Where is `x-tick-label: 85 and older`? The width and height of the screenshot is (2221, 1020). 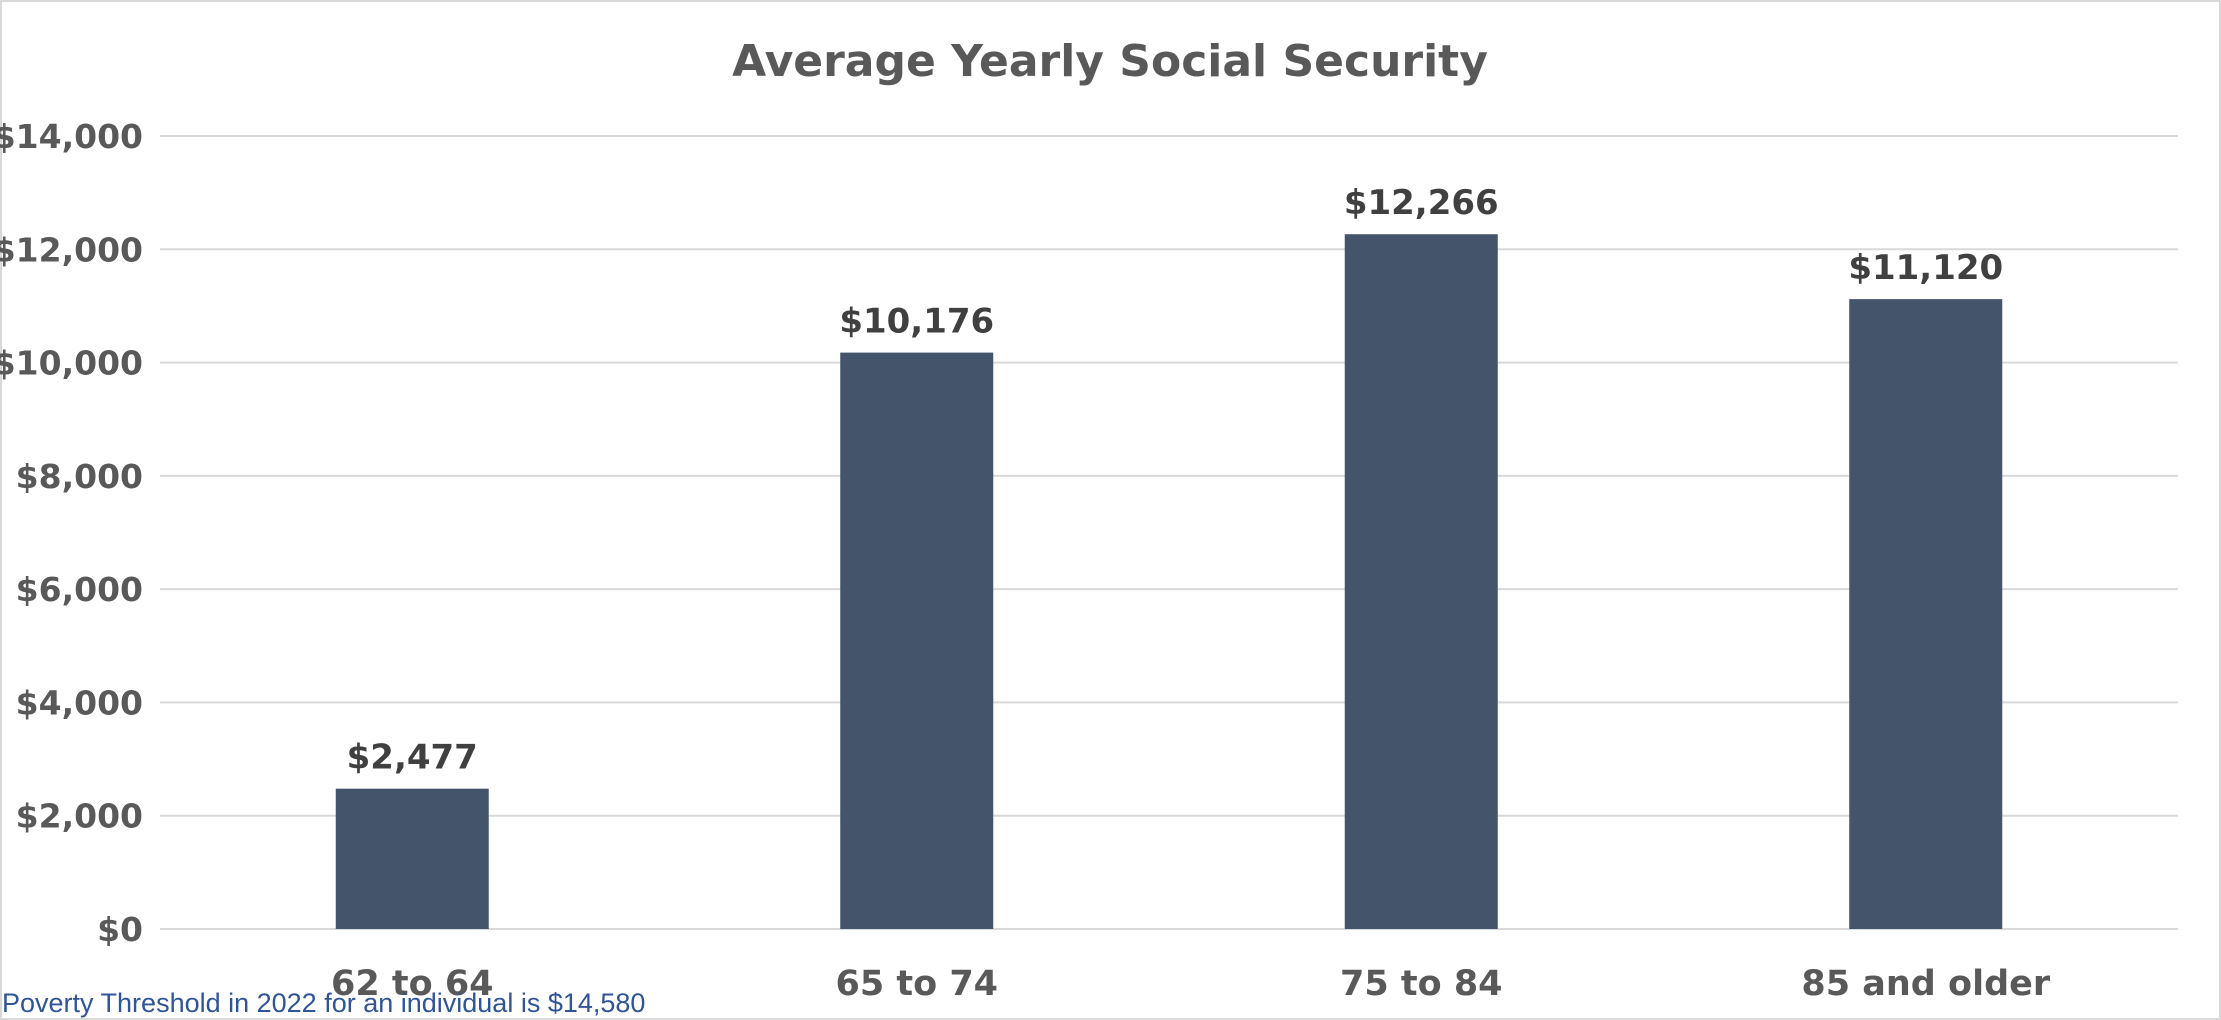 x-tick-label: 85 and older is located at coordinates (1925, 984).